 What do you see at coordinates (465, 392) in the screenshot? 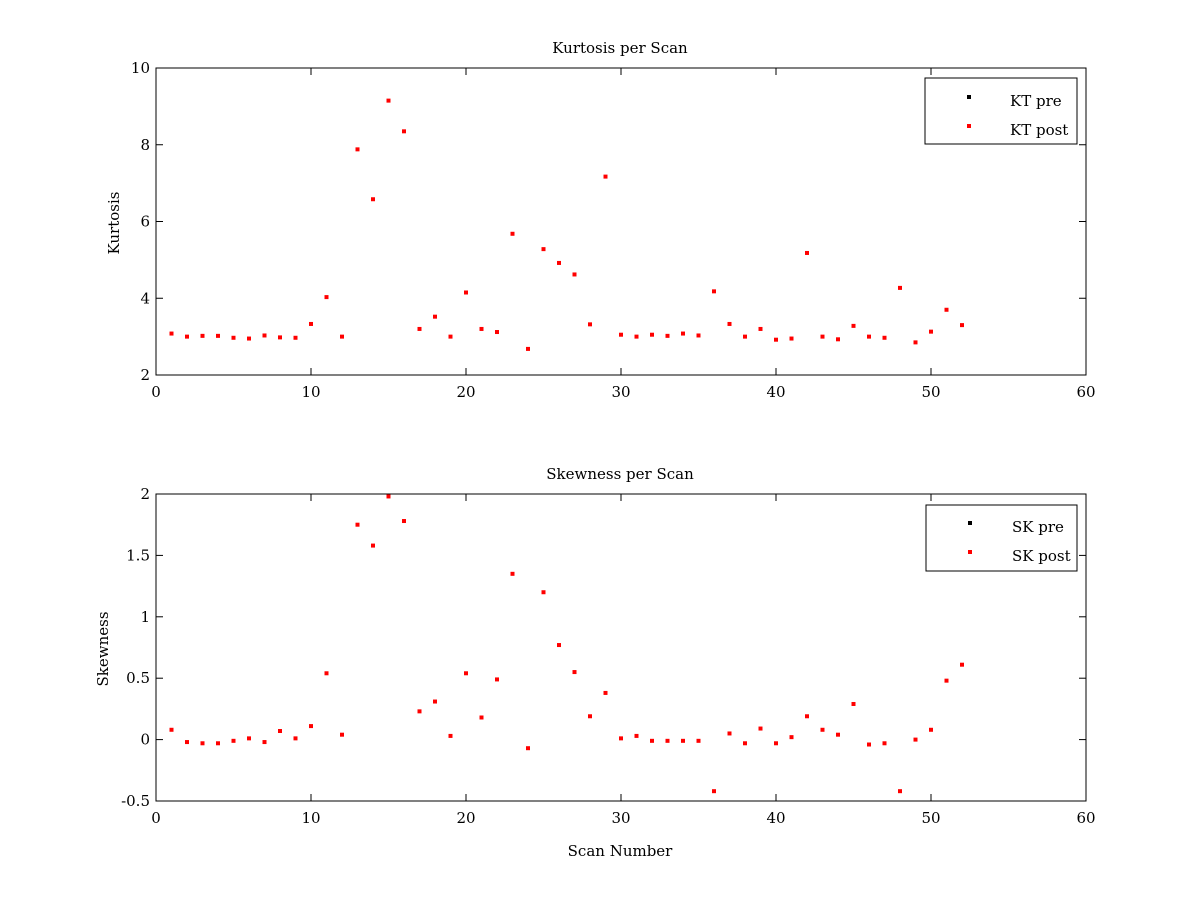
I see `kurtosis-x-tick-label: 20` at bounding box center [465, 392].